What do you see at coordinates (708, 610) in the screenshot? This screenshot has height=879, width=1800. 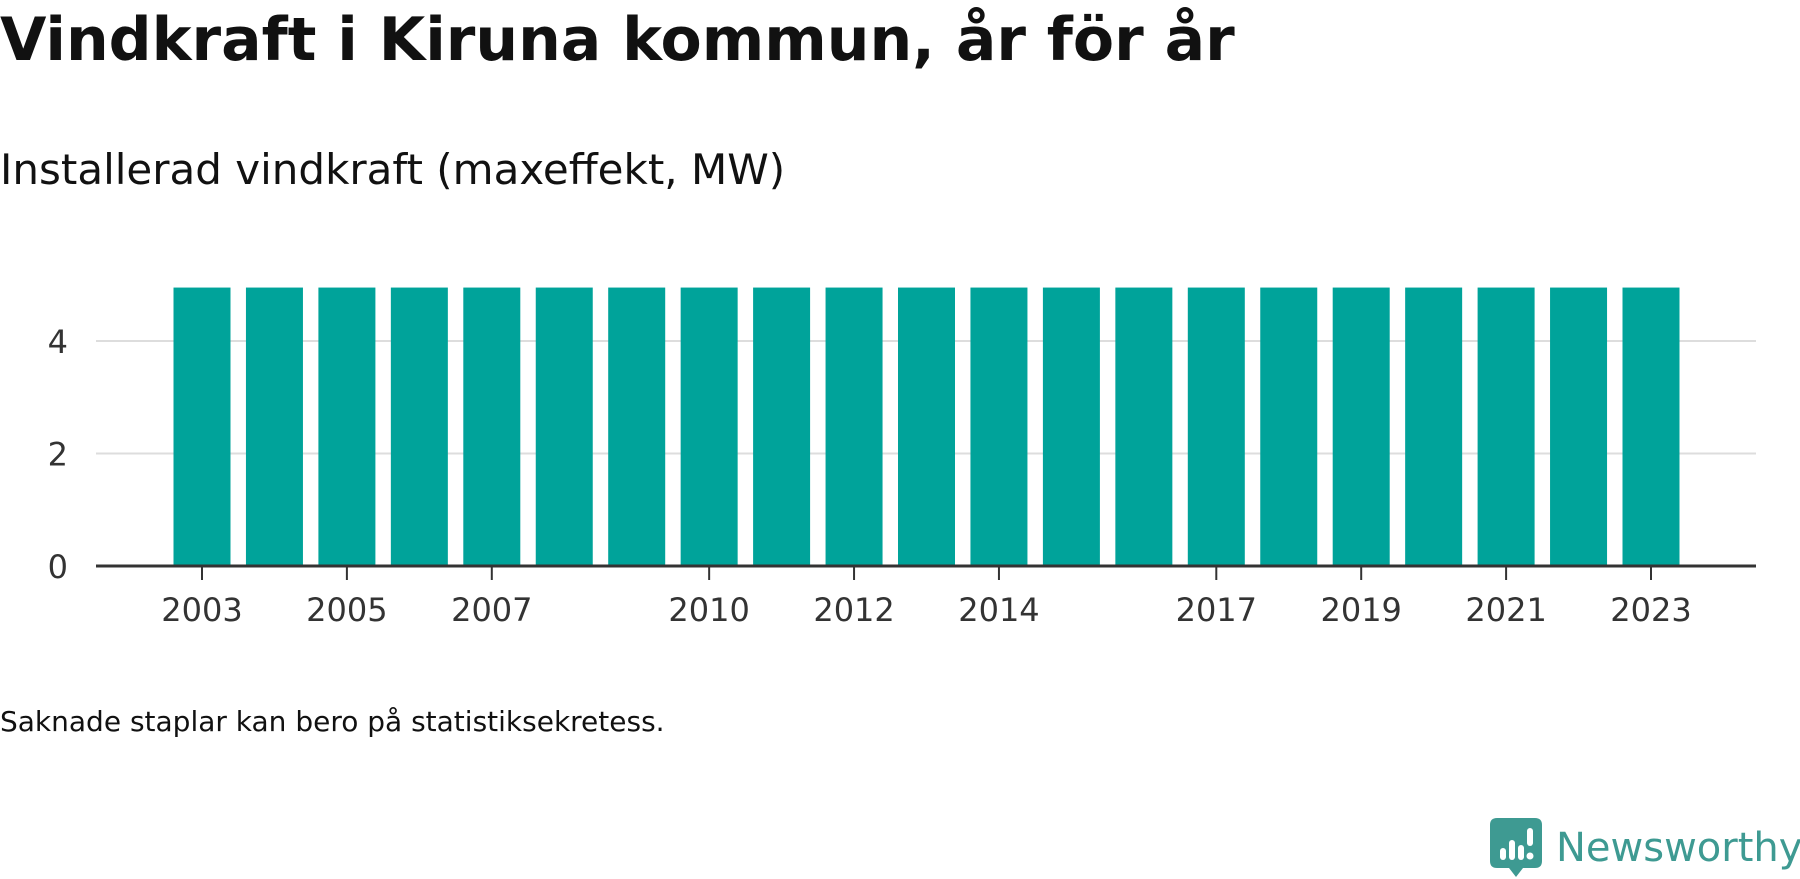 I see `x-tick-label: 2010` at bounding box center [708, 610].